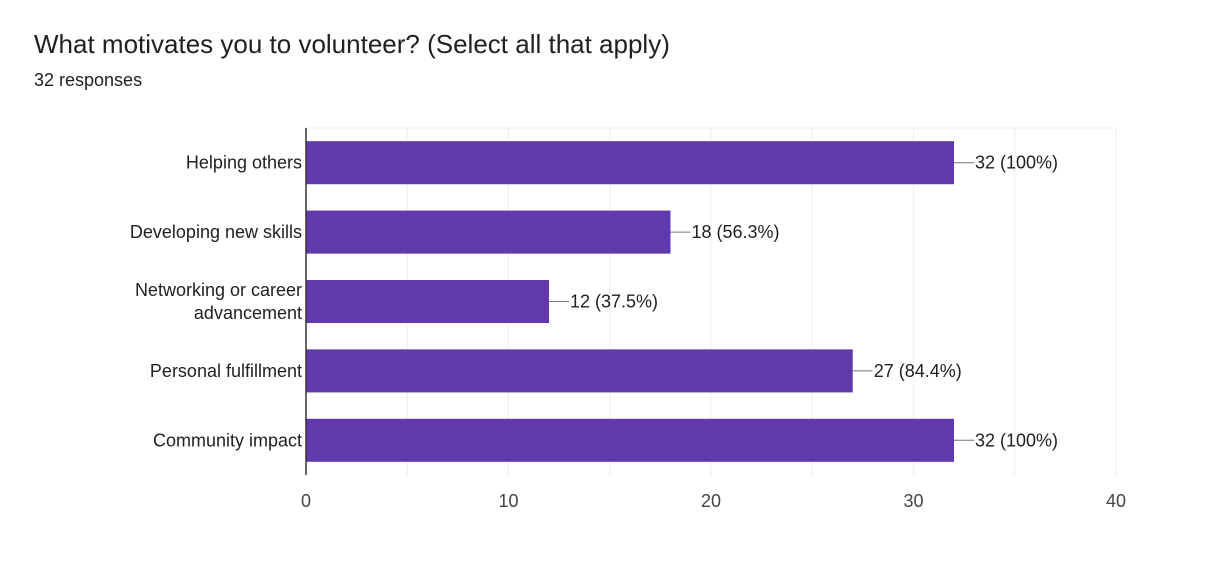 The image size is (1210, 566). I want to click on category-label: advancement, so click(248, 313).